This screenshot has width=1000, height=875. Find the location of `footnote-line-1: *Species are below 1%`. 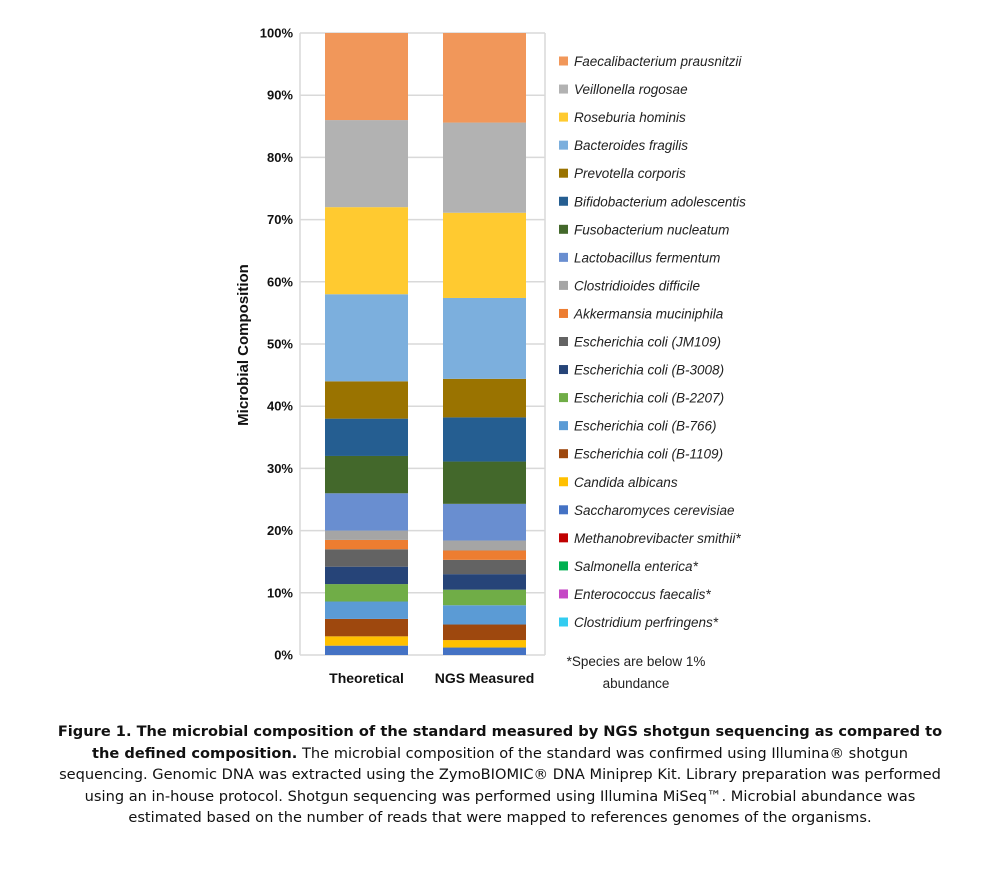

footnote-line-1: *Species are below 1% is located at coordinates (636, 661).